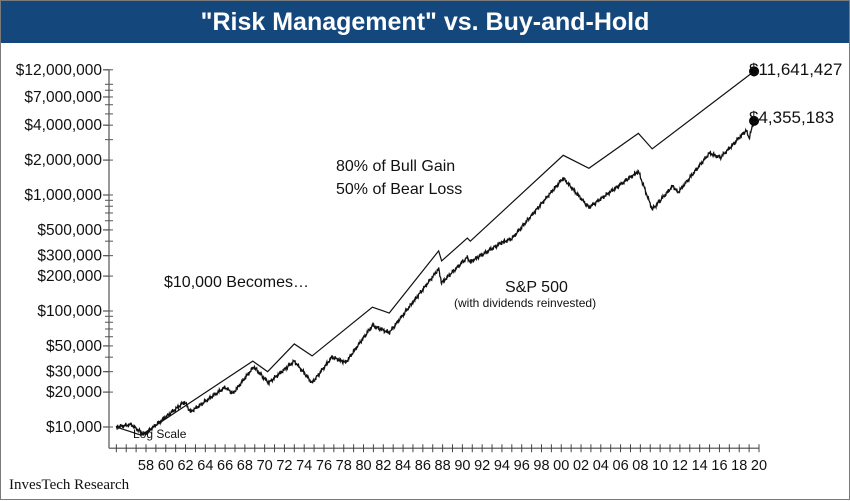 The height and width of the screenshot is (501, 850). I want to click on x-tick-label: 82, so click(383, 466).